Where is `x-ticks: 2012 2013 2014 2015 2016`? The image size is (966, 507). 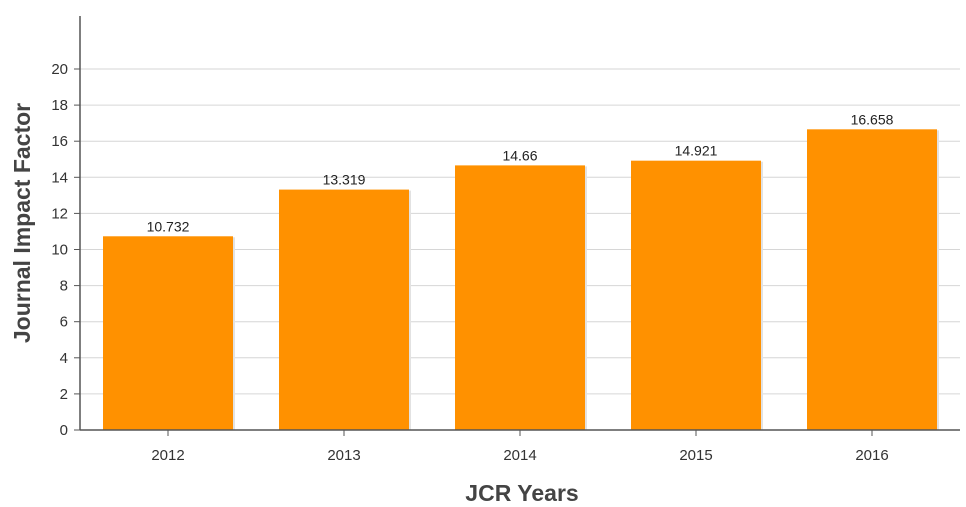
x-ticks: 2012 2013 2014 2015 2016 is located at coordinates (520, 447).